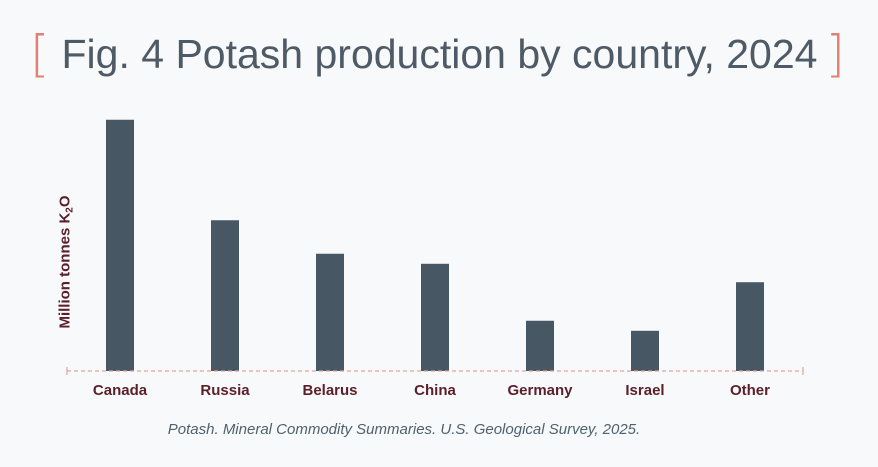 The height and width of the screenshot is (467, 878). What do you see at coordinates (65, 201) in the screenshot?
I see `y-axis-label-suffix: O` at bounding box center [65, 201].